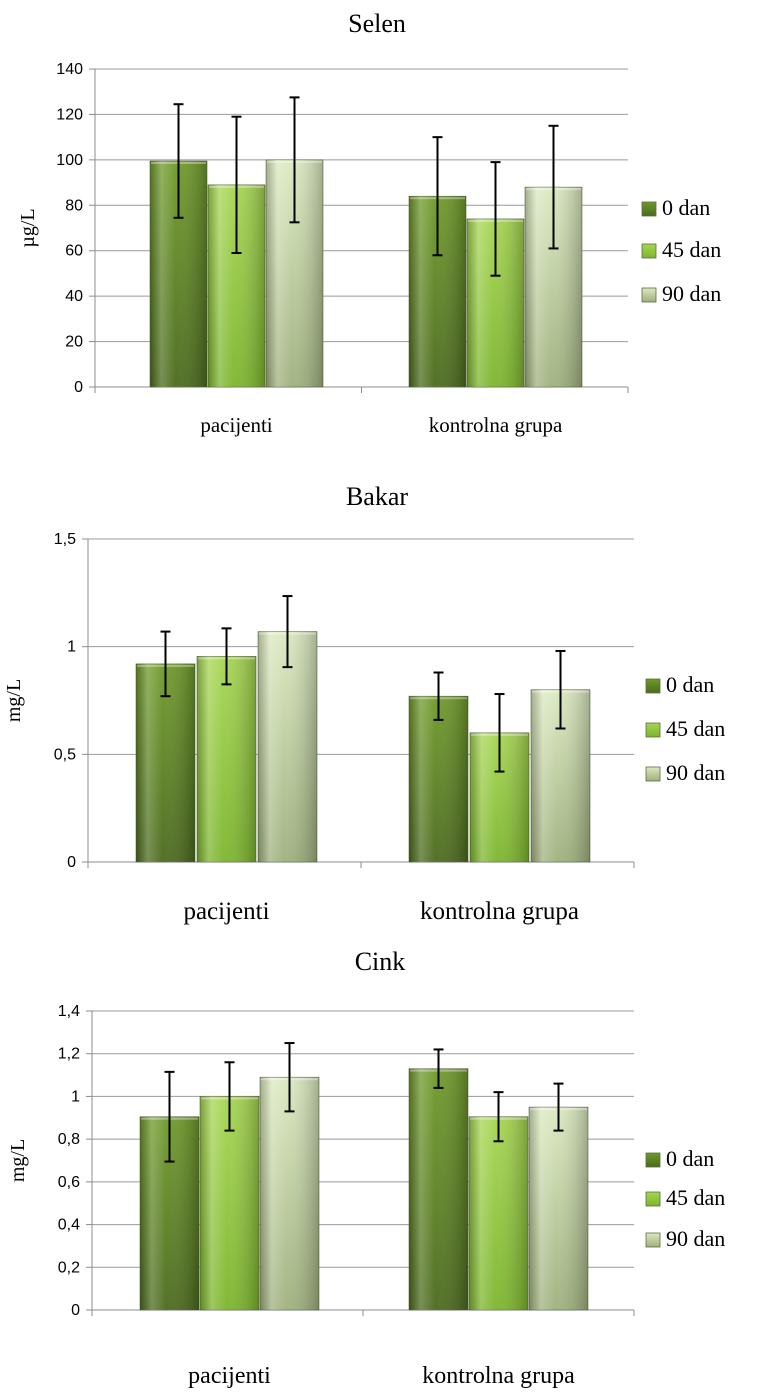 This screenshot has width=770, height=1394. Describe the element at coordinates (74, 296) in the screenshot. I see `y-tick-label: 40` at that location.